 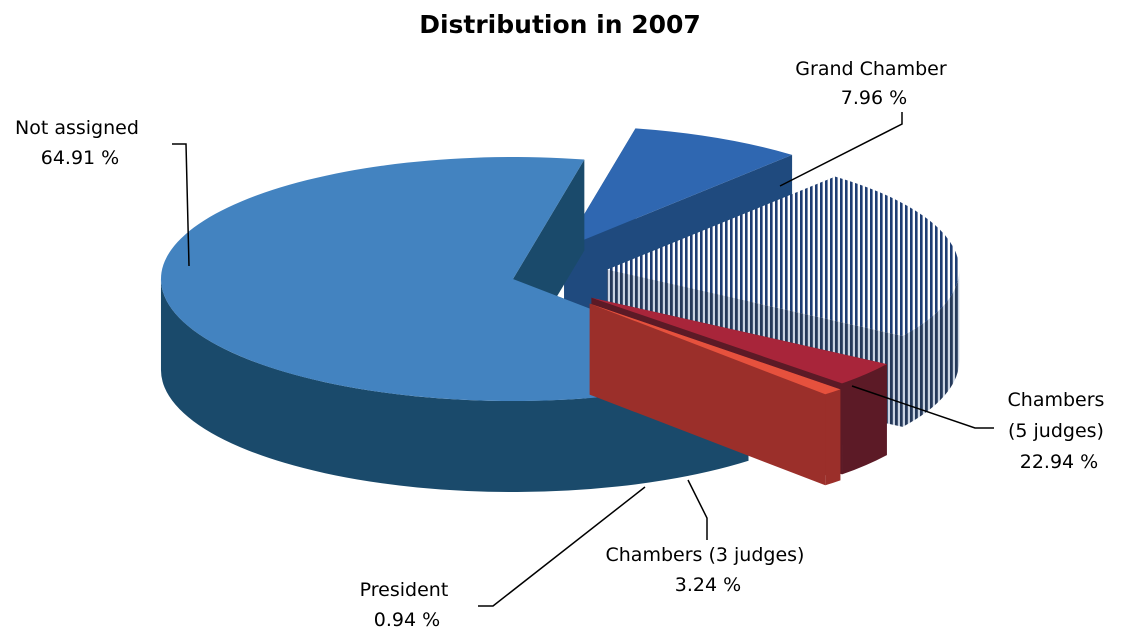 I want to click on leader-line-grand-chamber, so click(x=841, y=149).